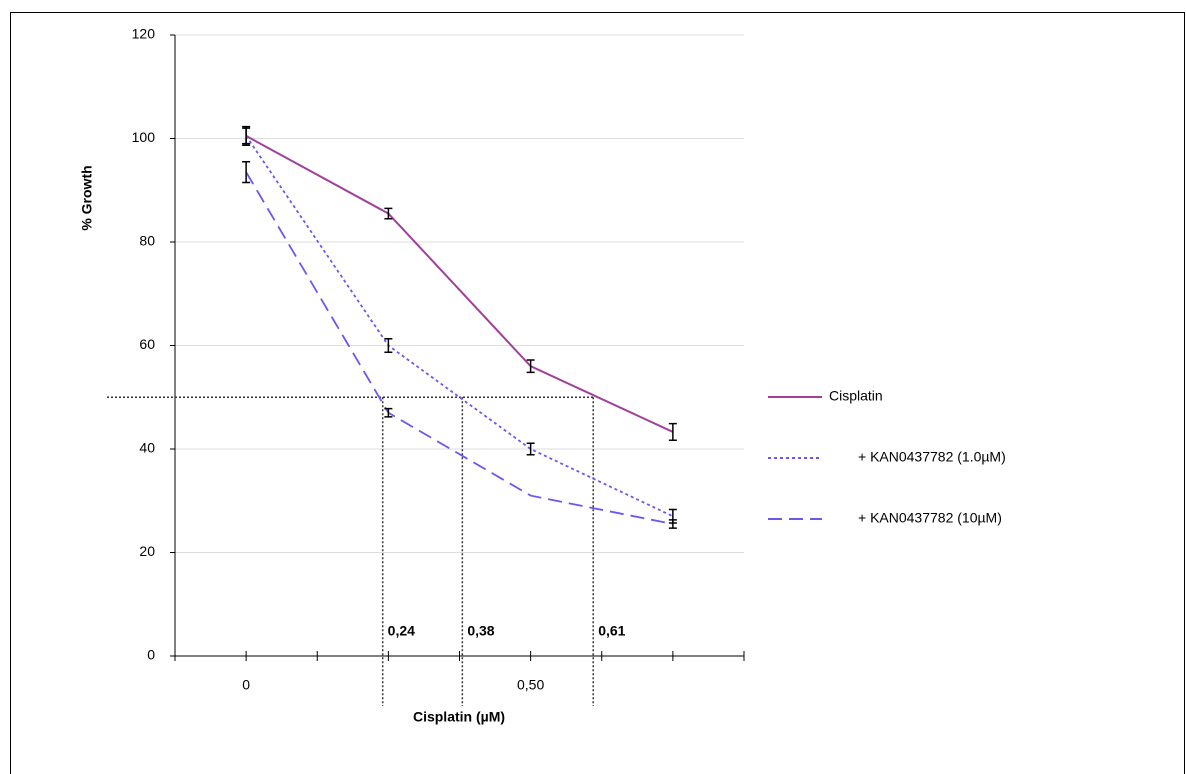 The image size is (1186, 774). Describe the element at coordinates (246, 685) in the screenshot. I see `x-tick-label: 0` at that location.